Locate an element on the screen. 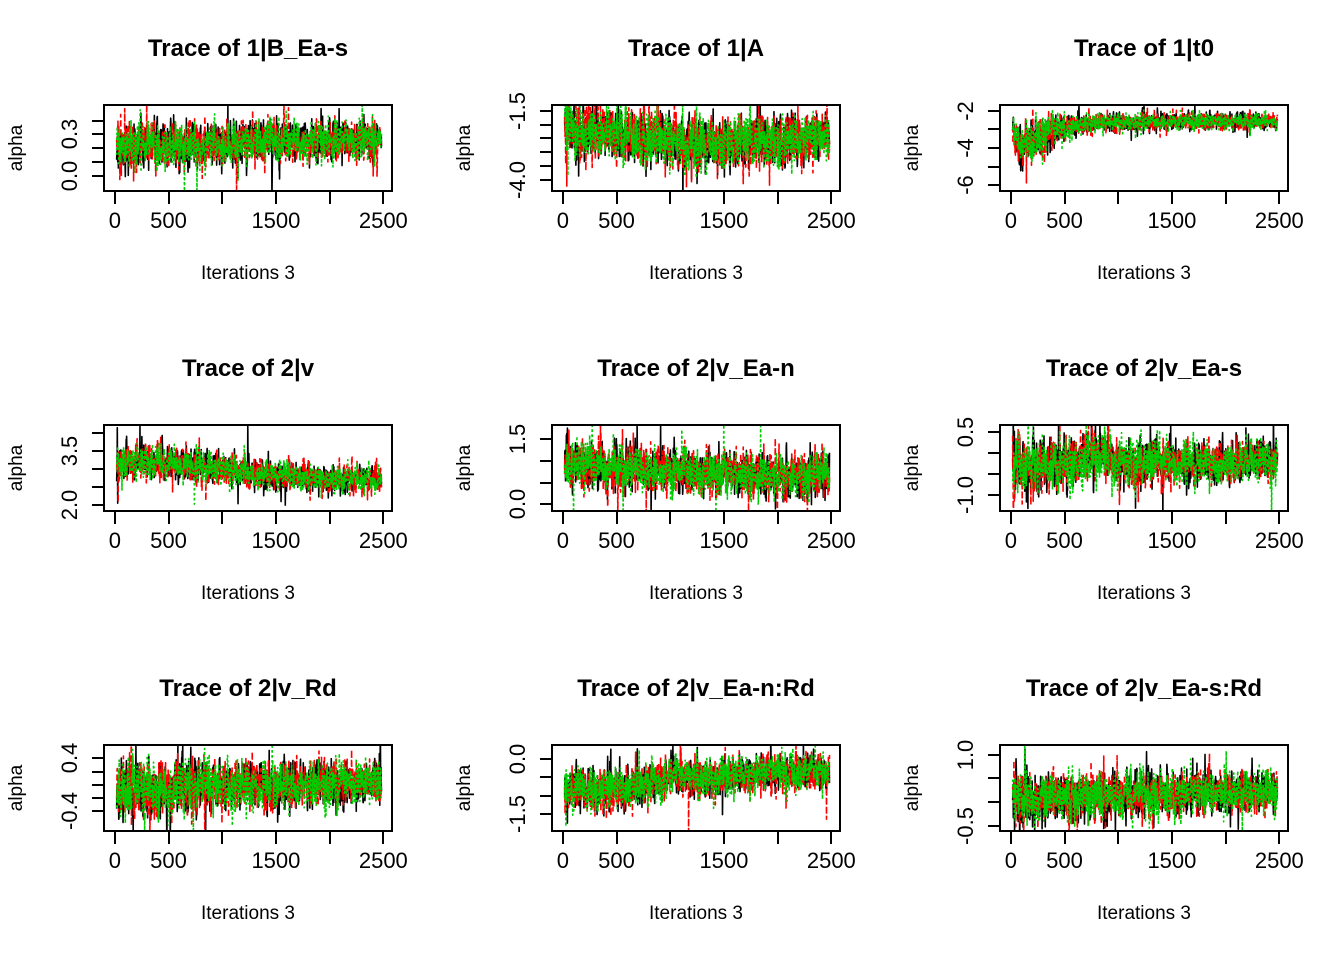  panel-title: Trace of 2|v_Rd is located at coordinates (248, 688).